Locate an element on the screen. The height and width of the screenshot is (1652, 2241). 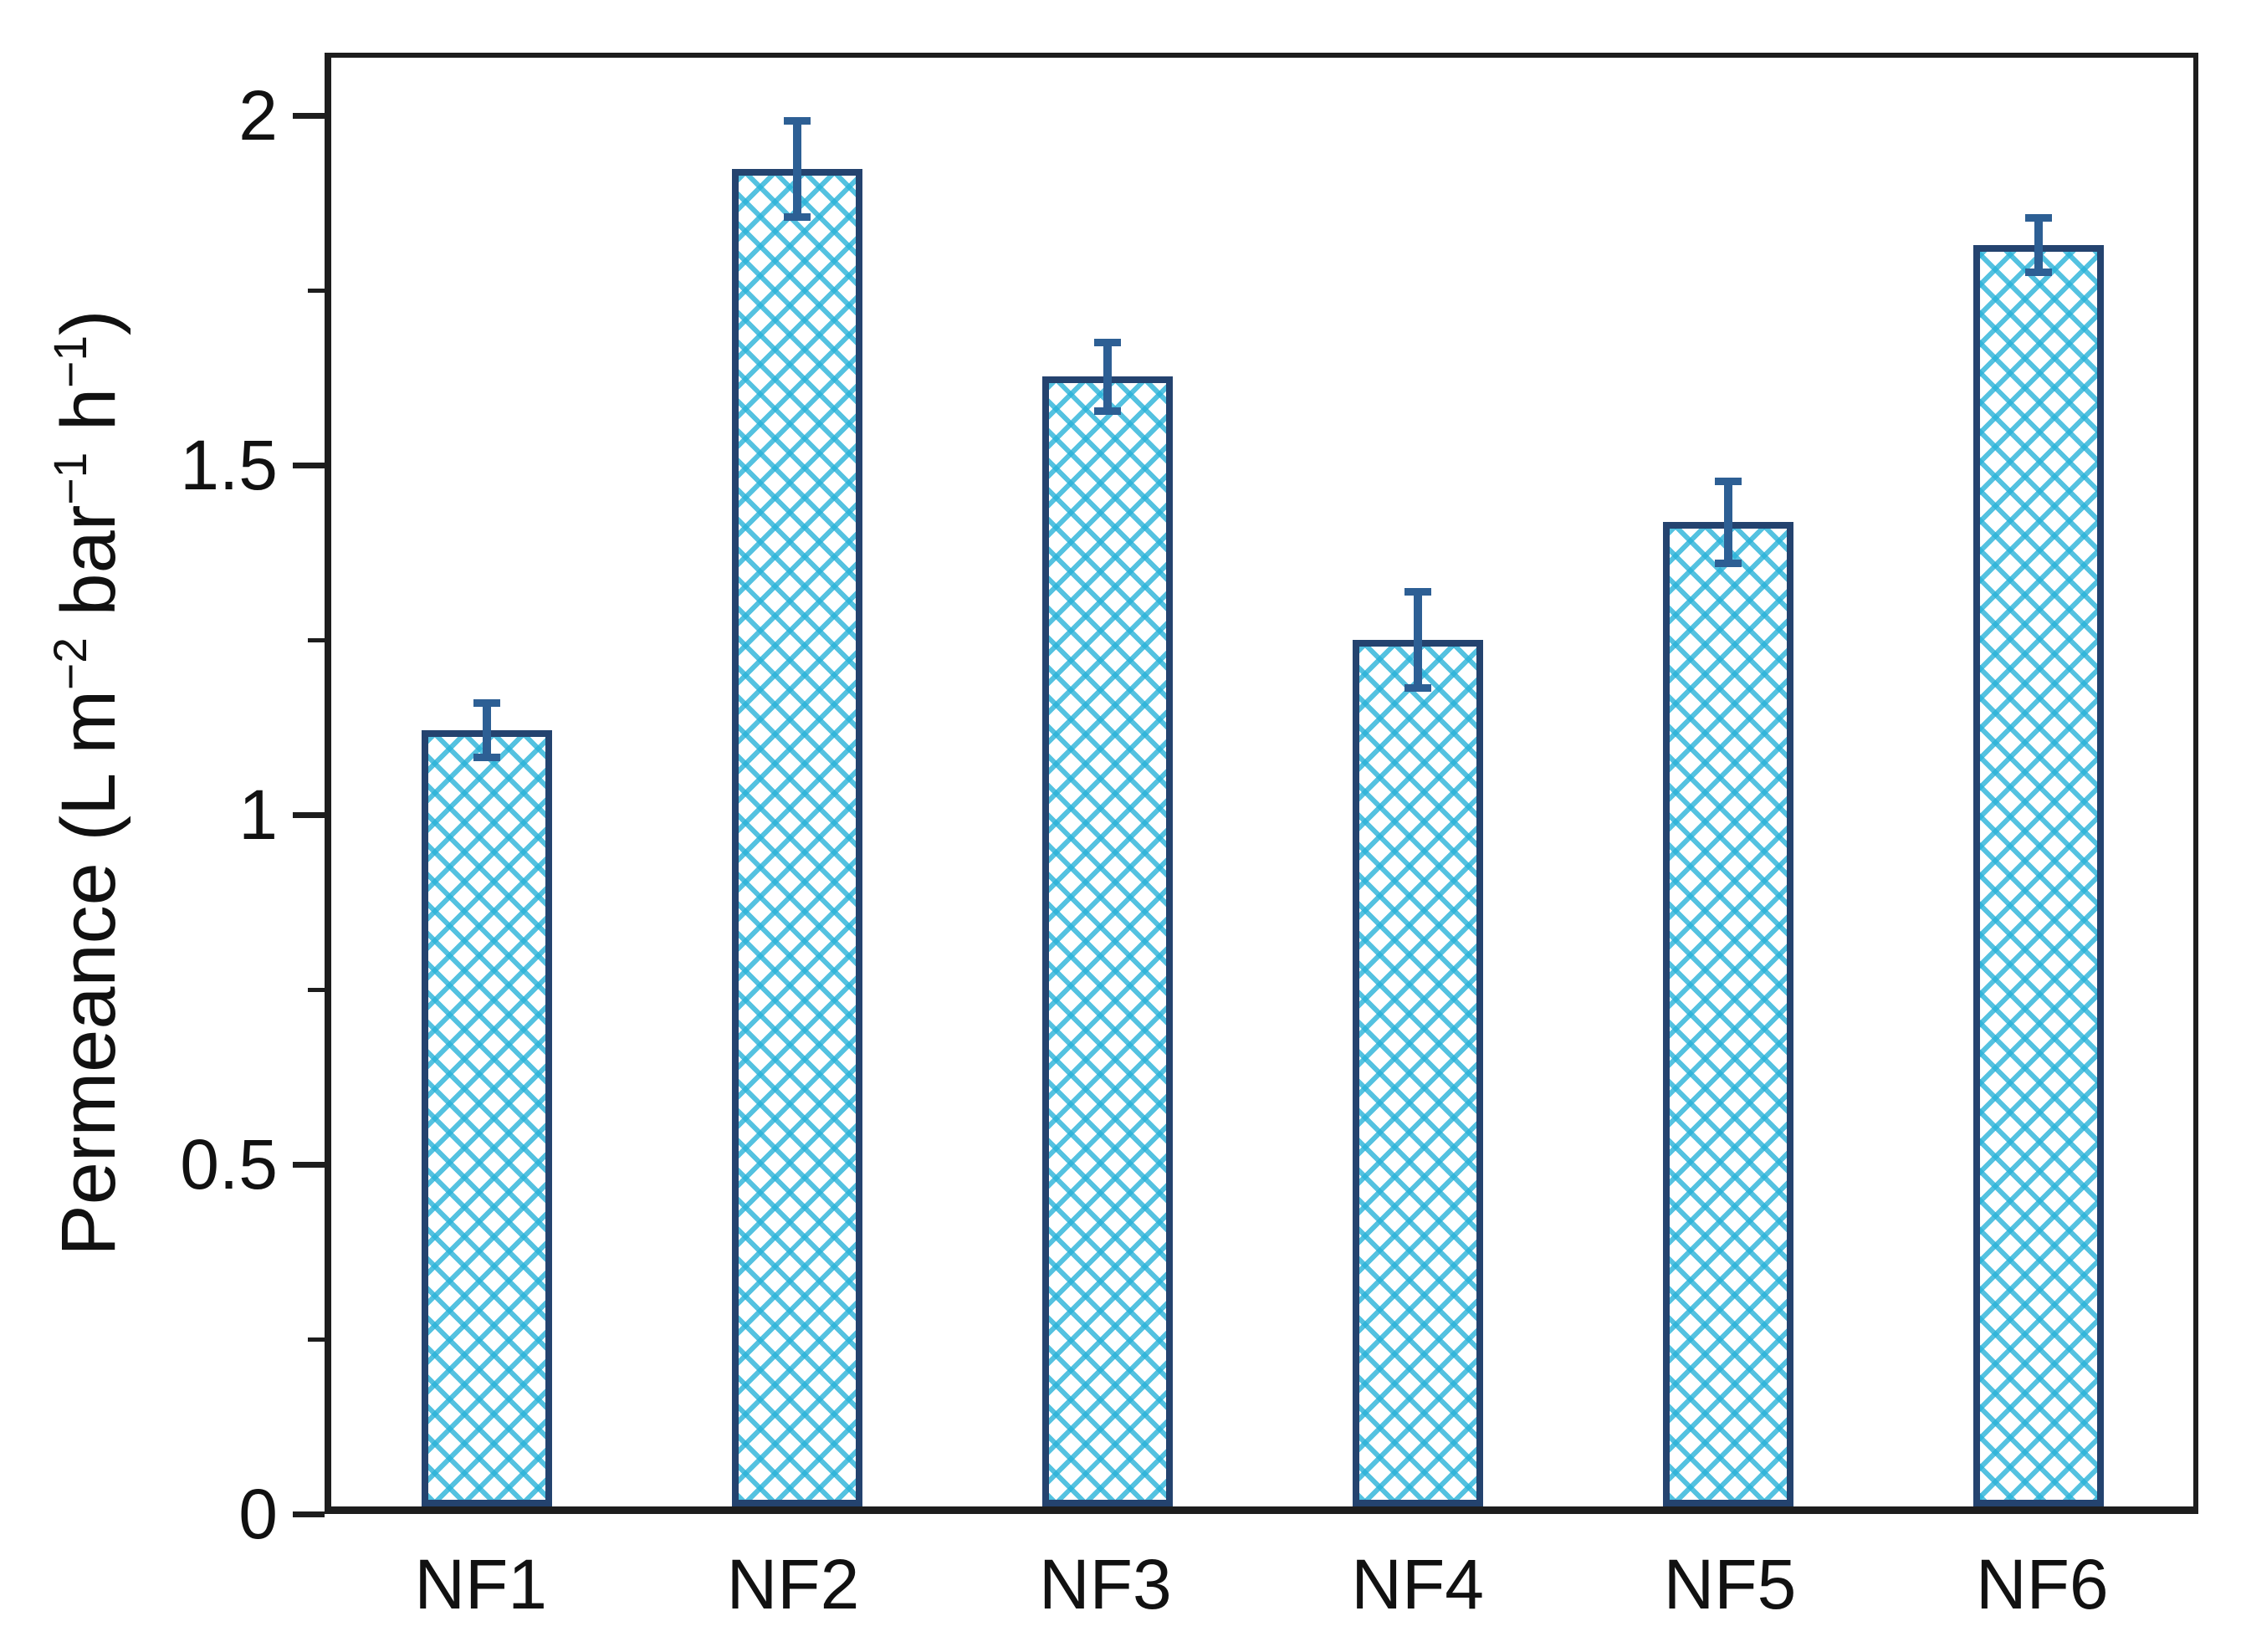
y-tick-label-2: 2 is located at coordinates (258, 116).